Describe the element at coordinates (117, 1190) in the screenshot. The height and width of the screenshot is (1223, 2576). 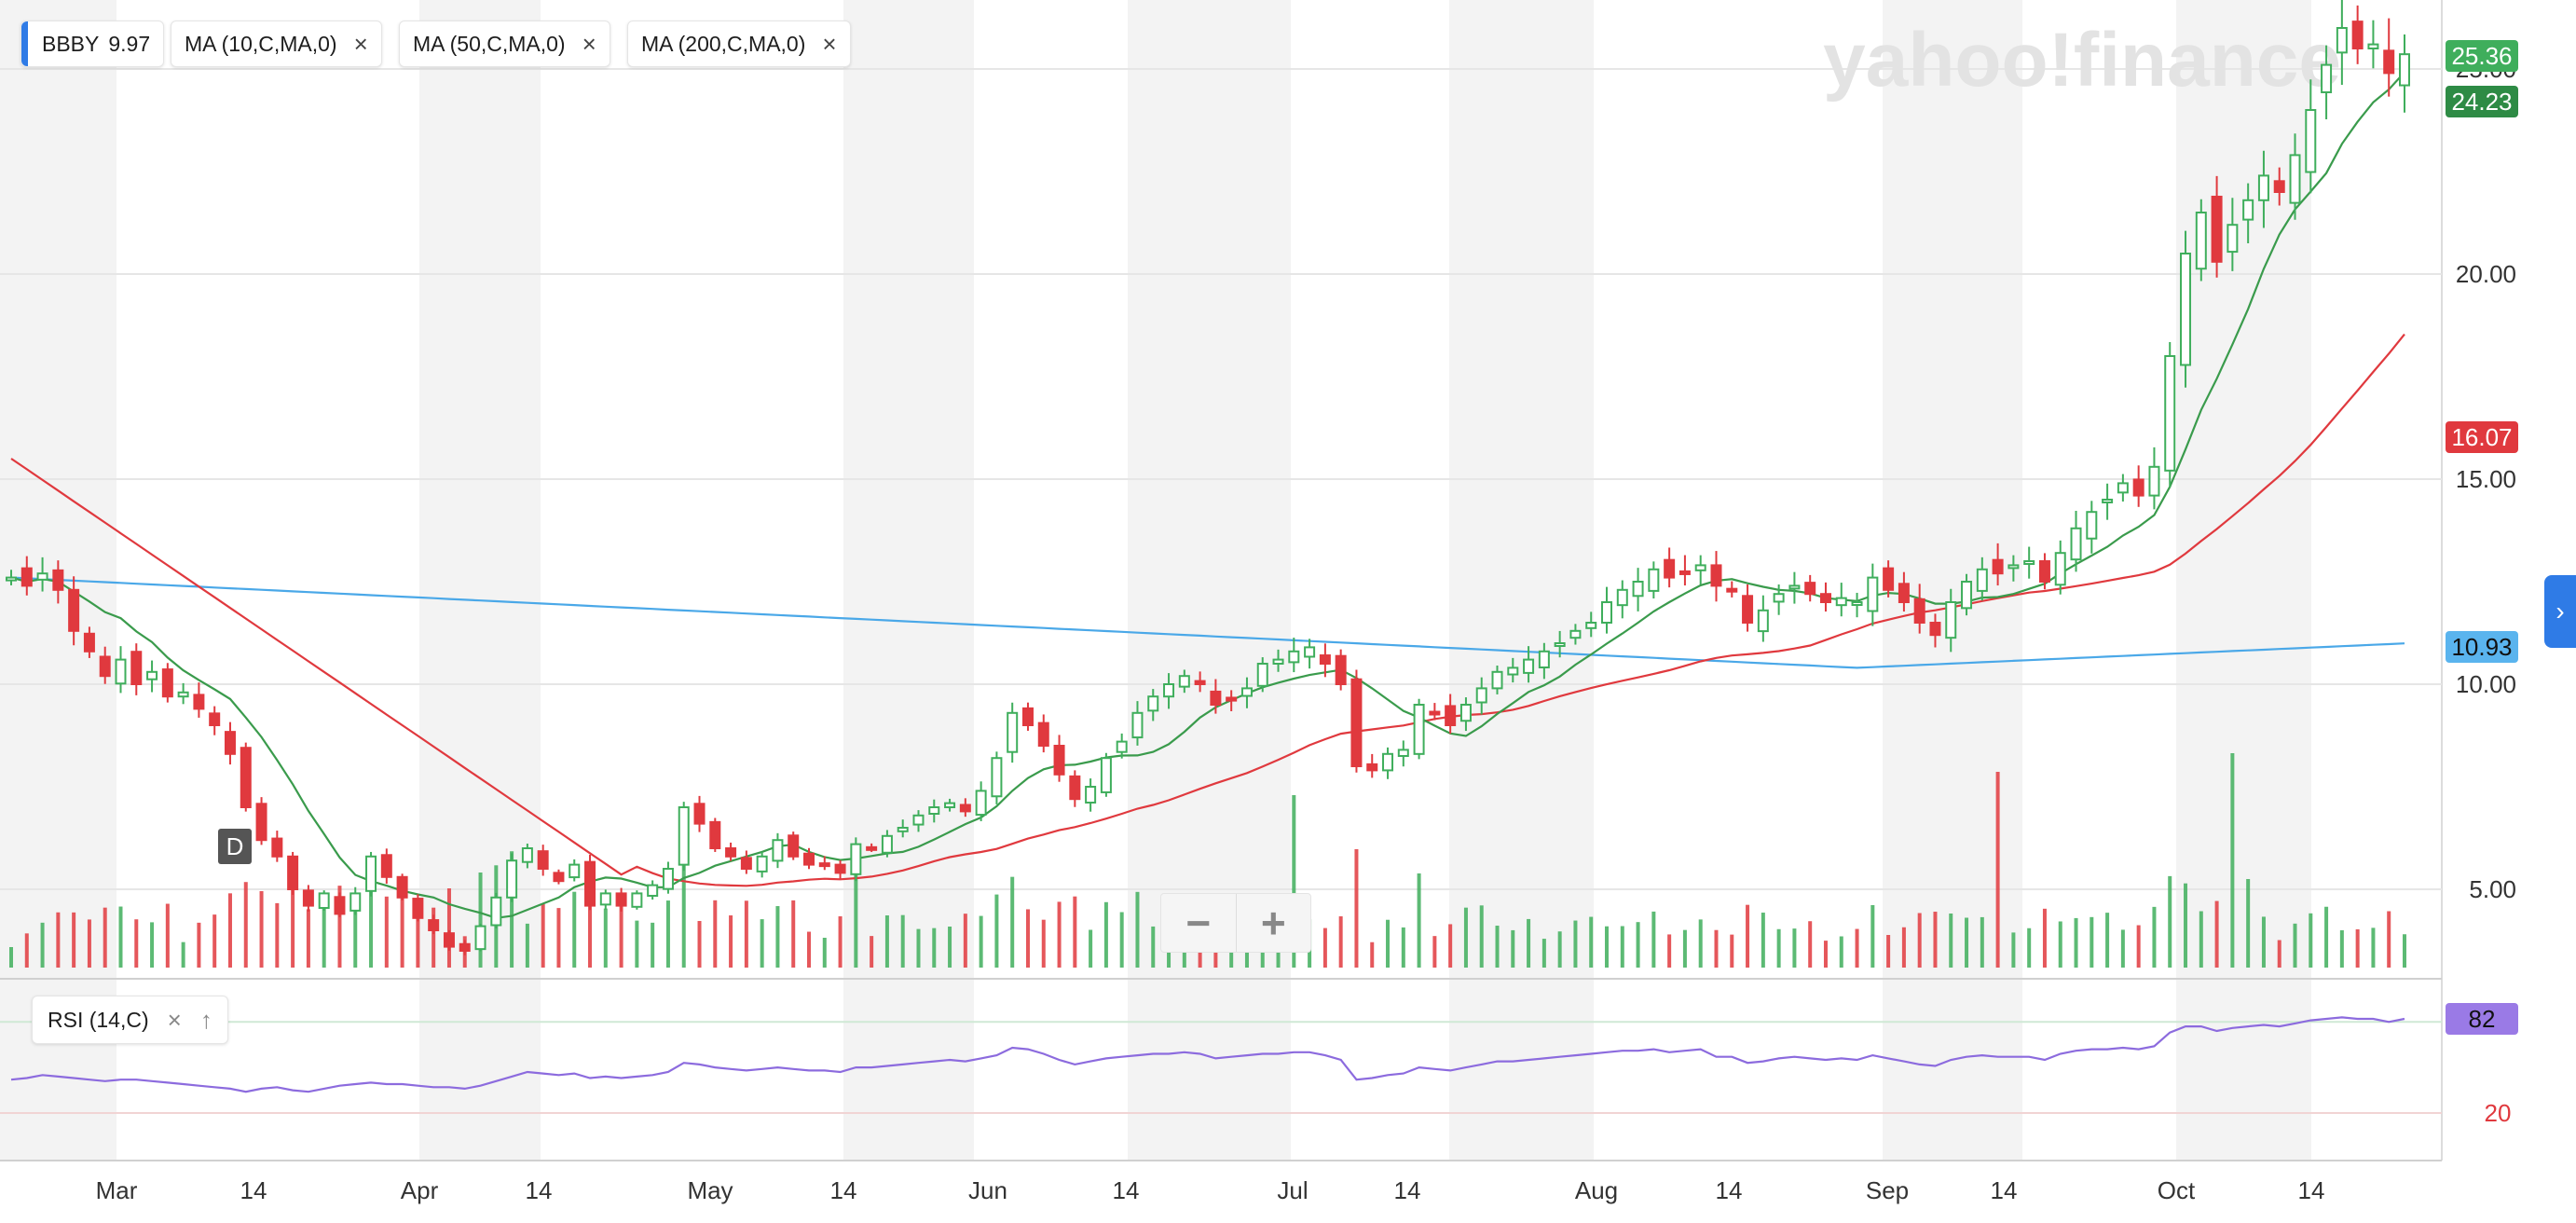
I see `time-tick-label: Mar` at that location.